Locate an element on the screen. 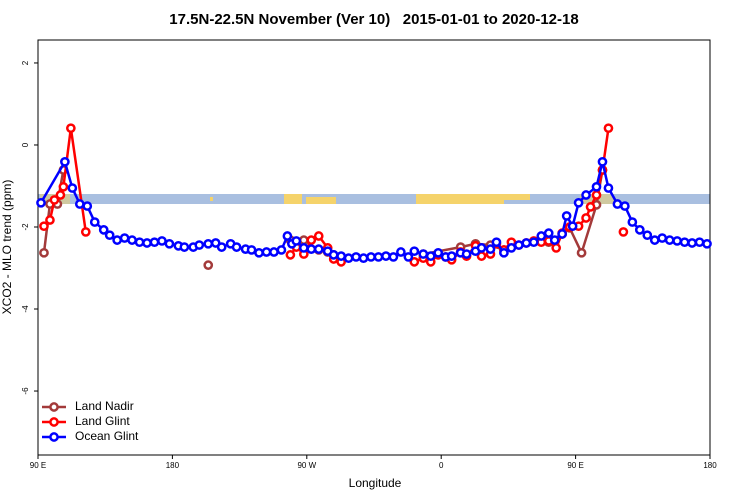 The height and width of the screenshot is (500, 750). x-axis-label: Longitude is located at coordinates (375, 483).